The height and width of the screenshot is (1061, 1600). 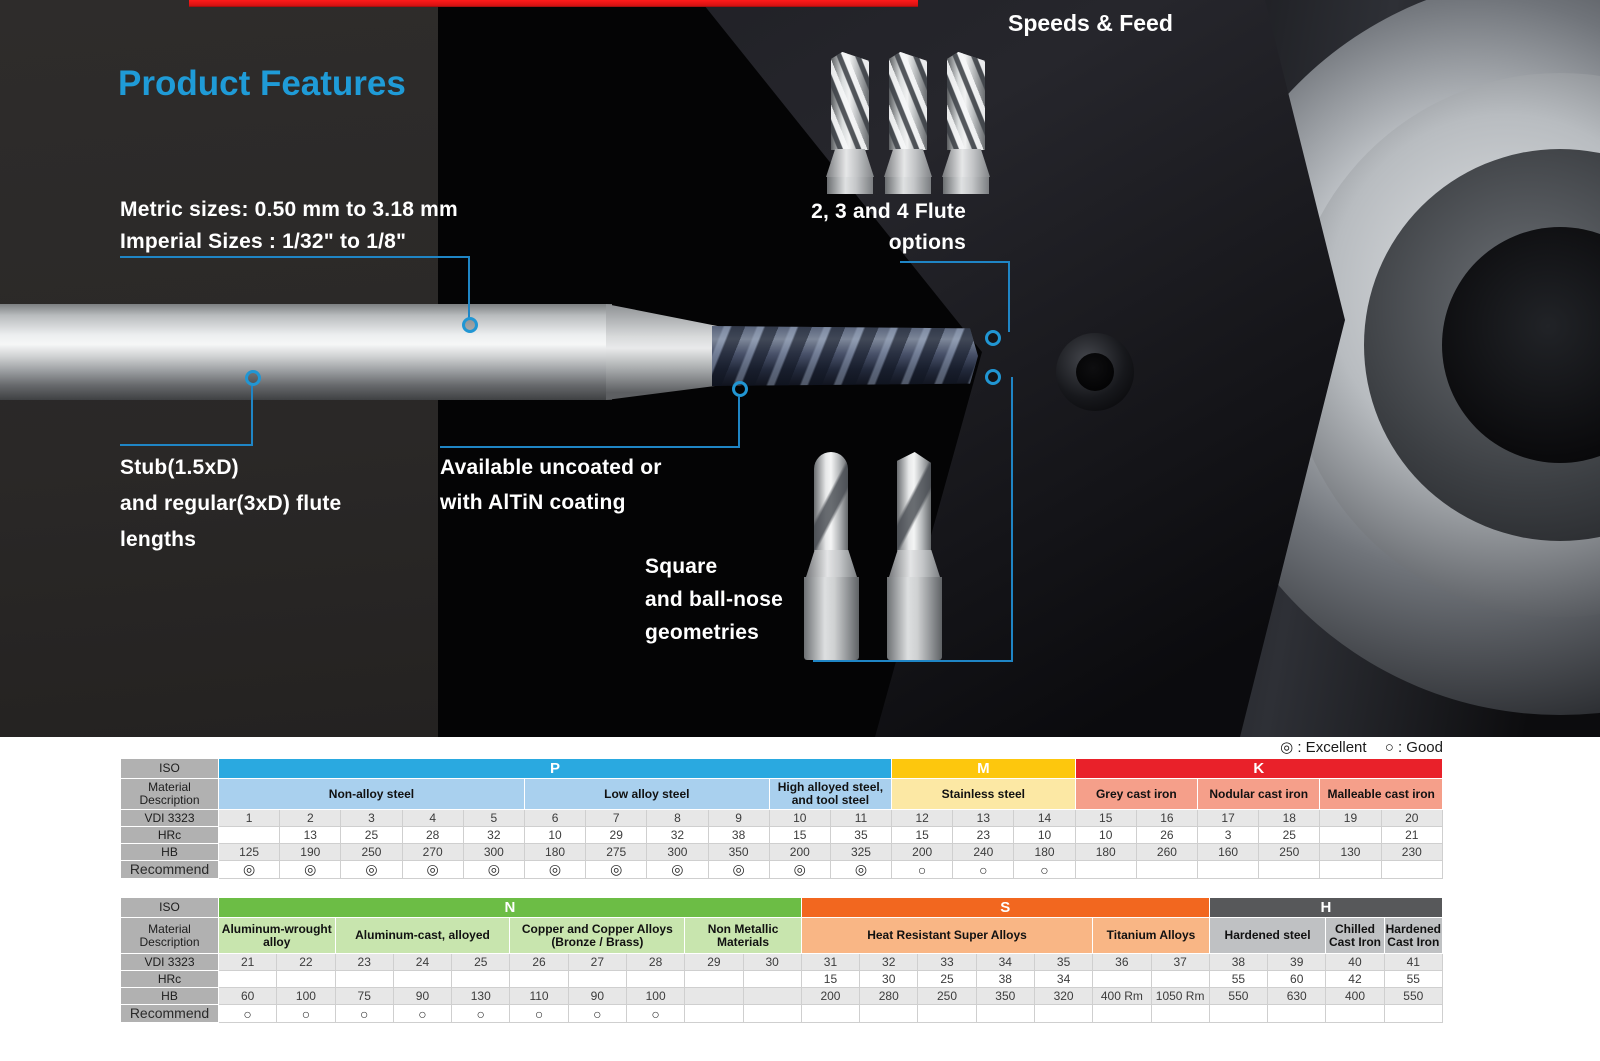 What do you see at coordinates (889, 962) in the screenshot?
I see `vdi-value: 32` at bounding box center [889, 962].